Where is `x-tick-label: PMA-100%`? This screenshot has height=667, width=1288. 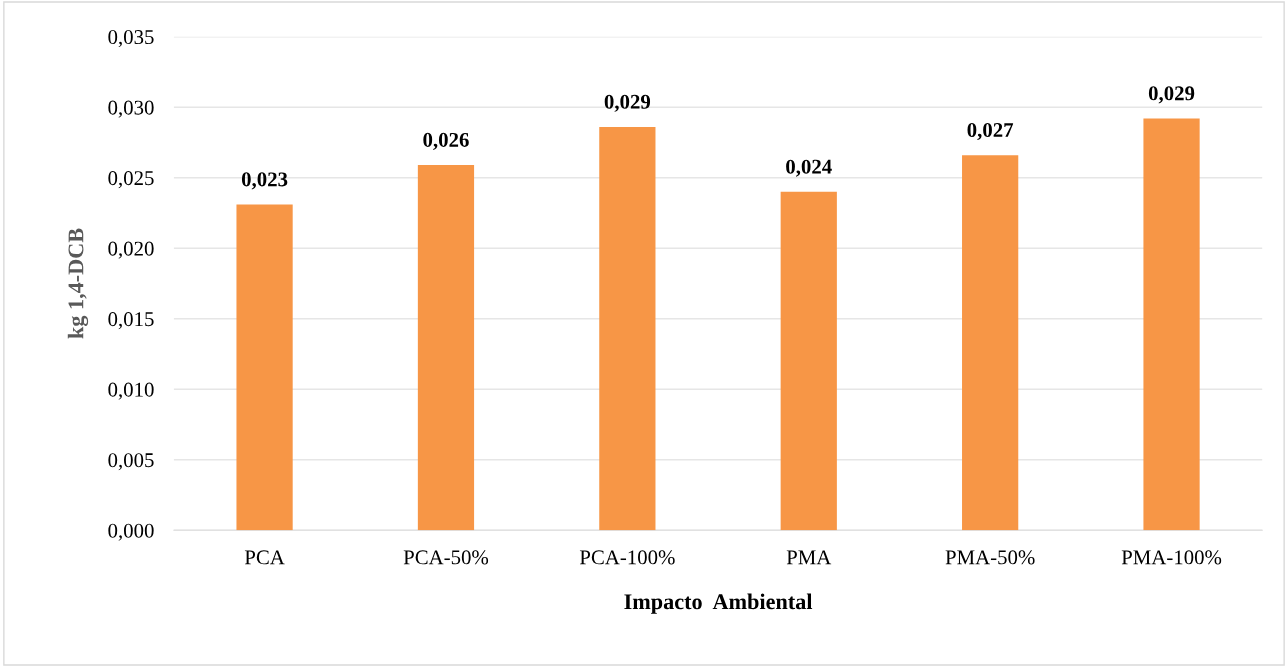 x-tick-label: PMA-100% is located at coordinates (1171, 557).